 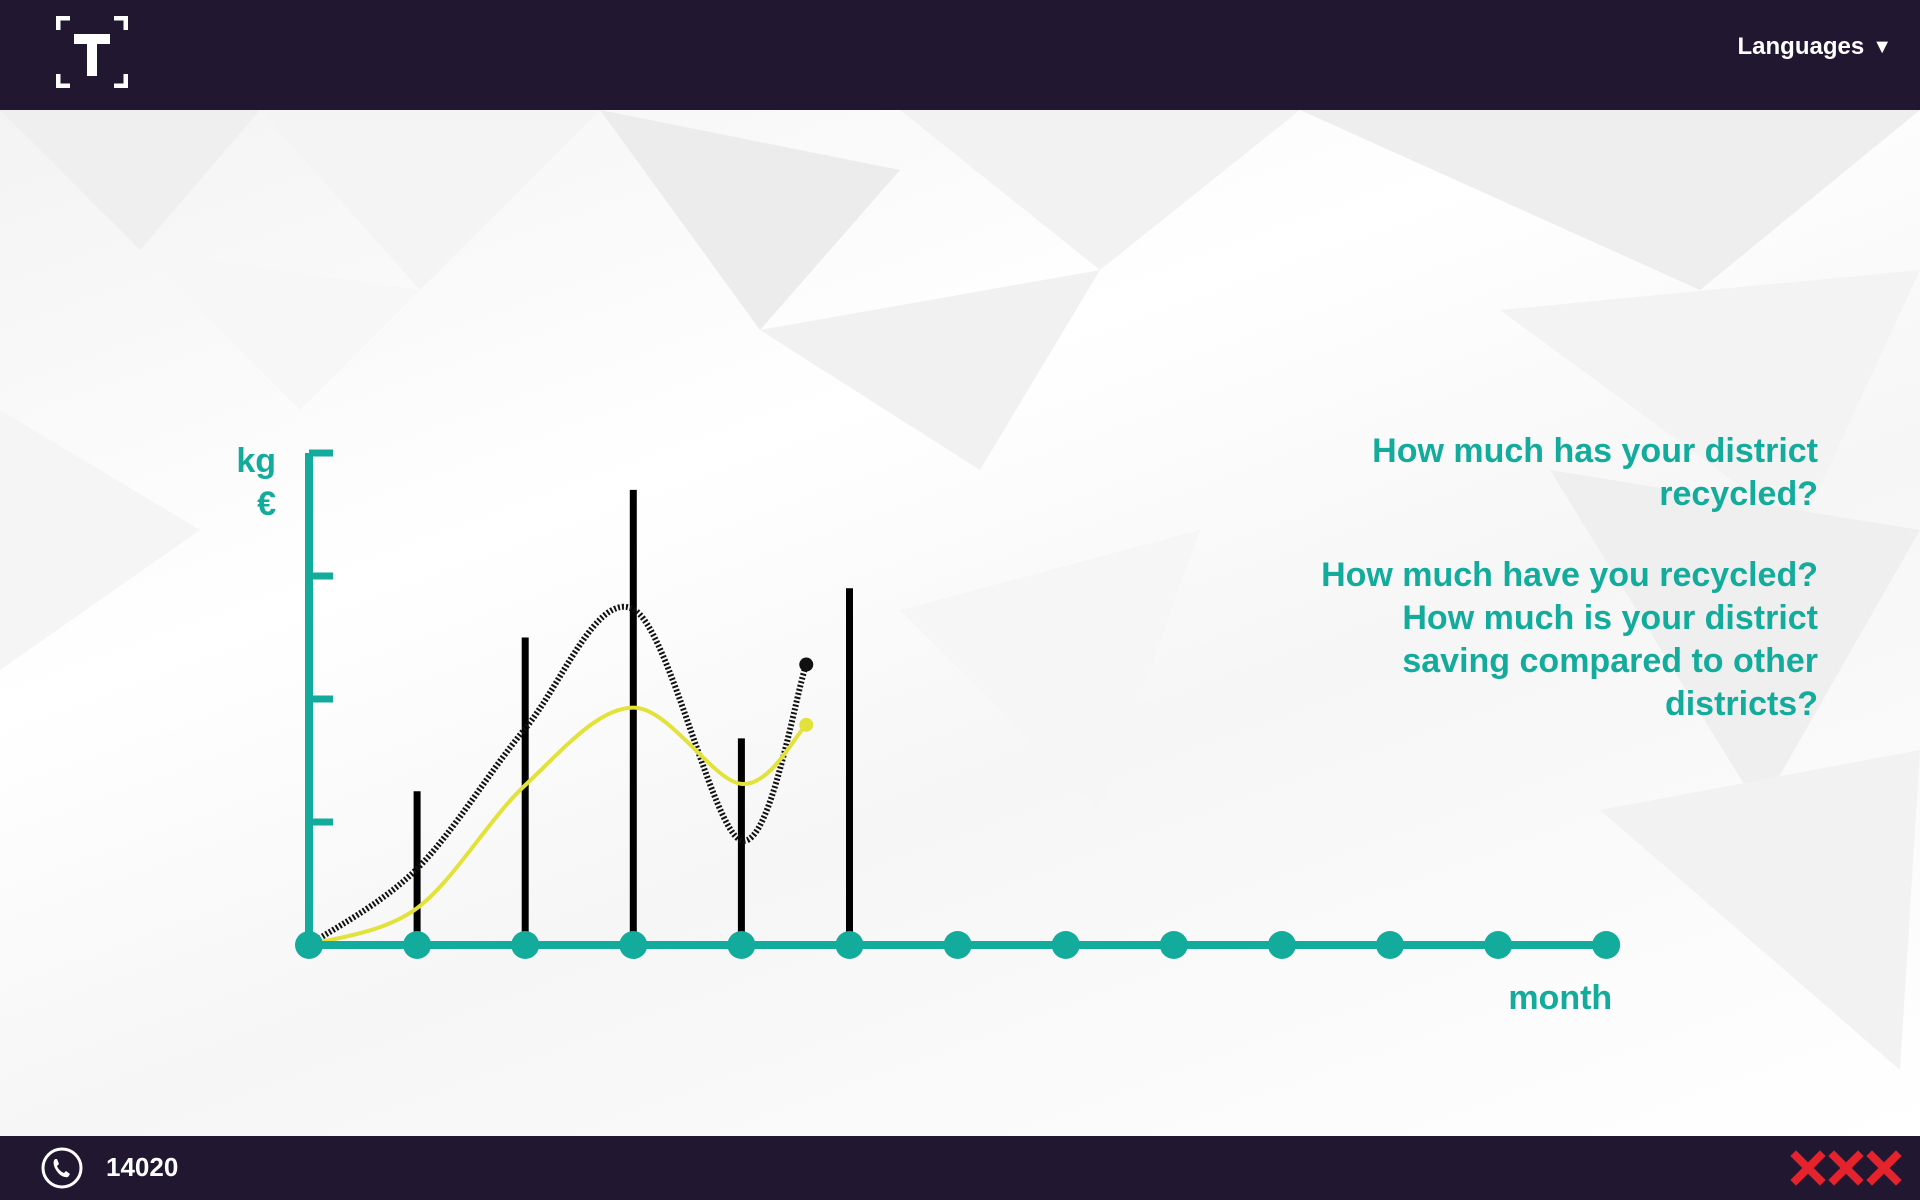 I want to click on bottom-bar: 14020, so click(x=960, y=1168).